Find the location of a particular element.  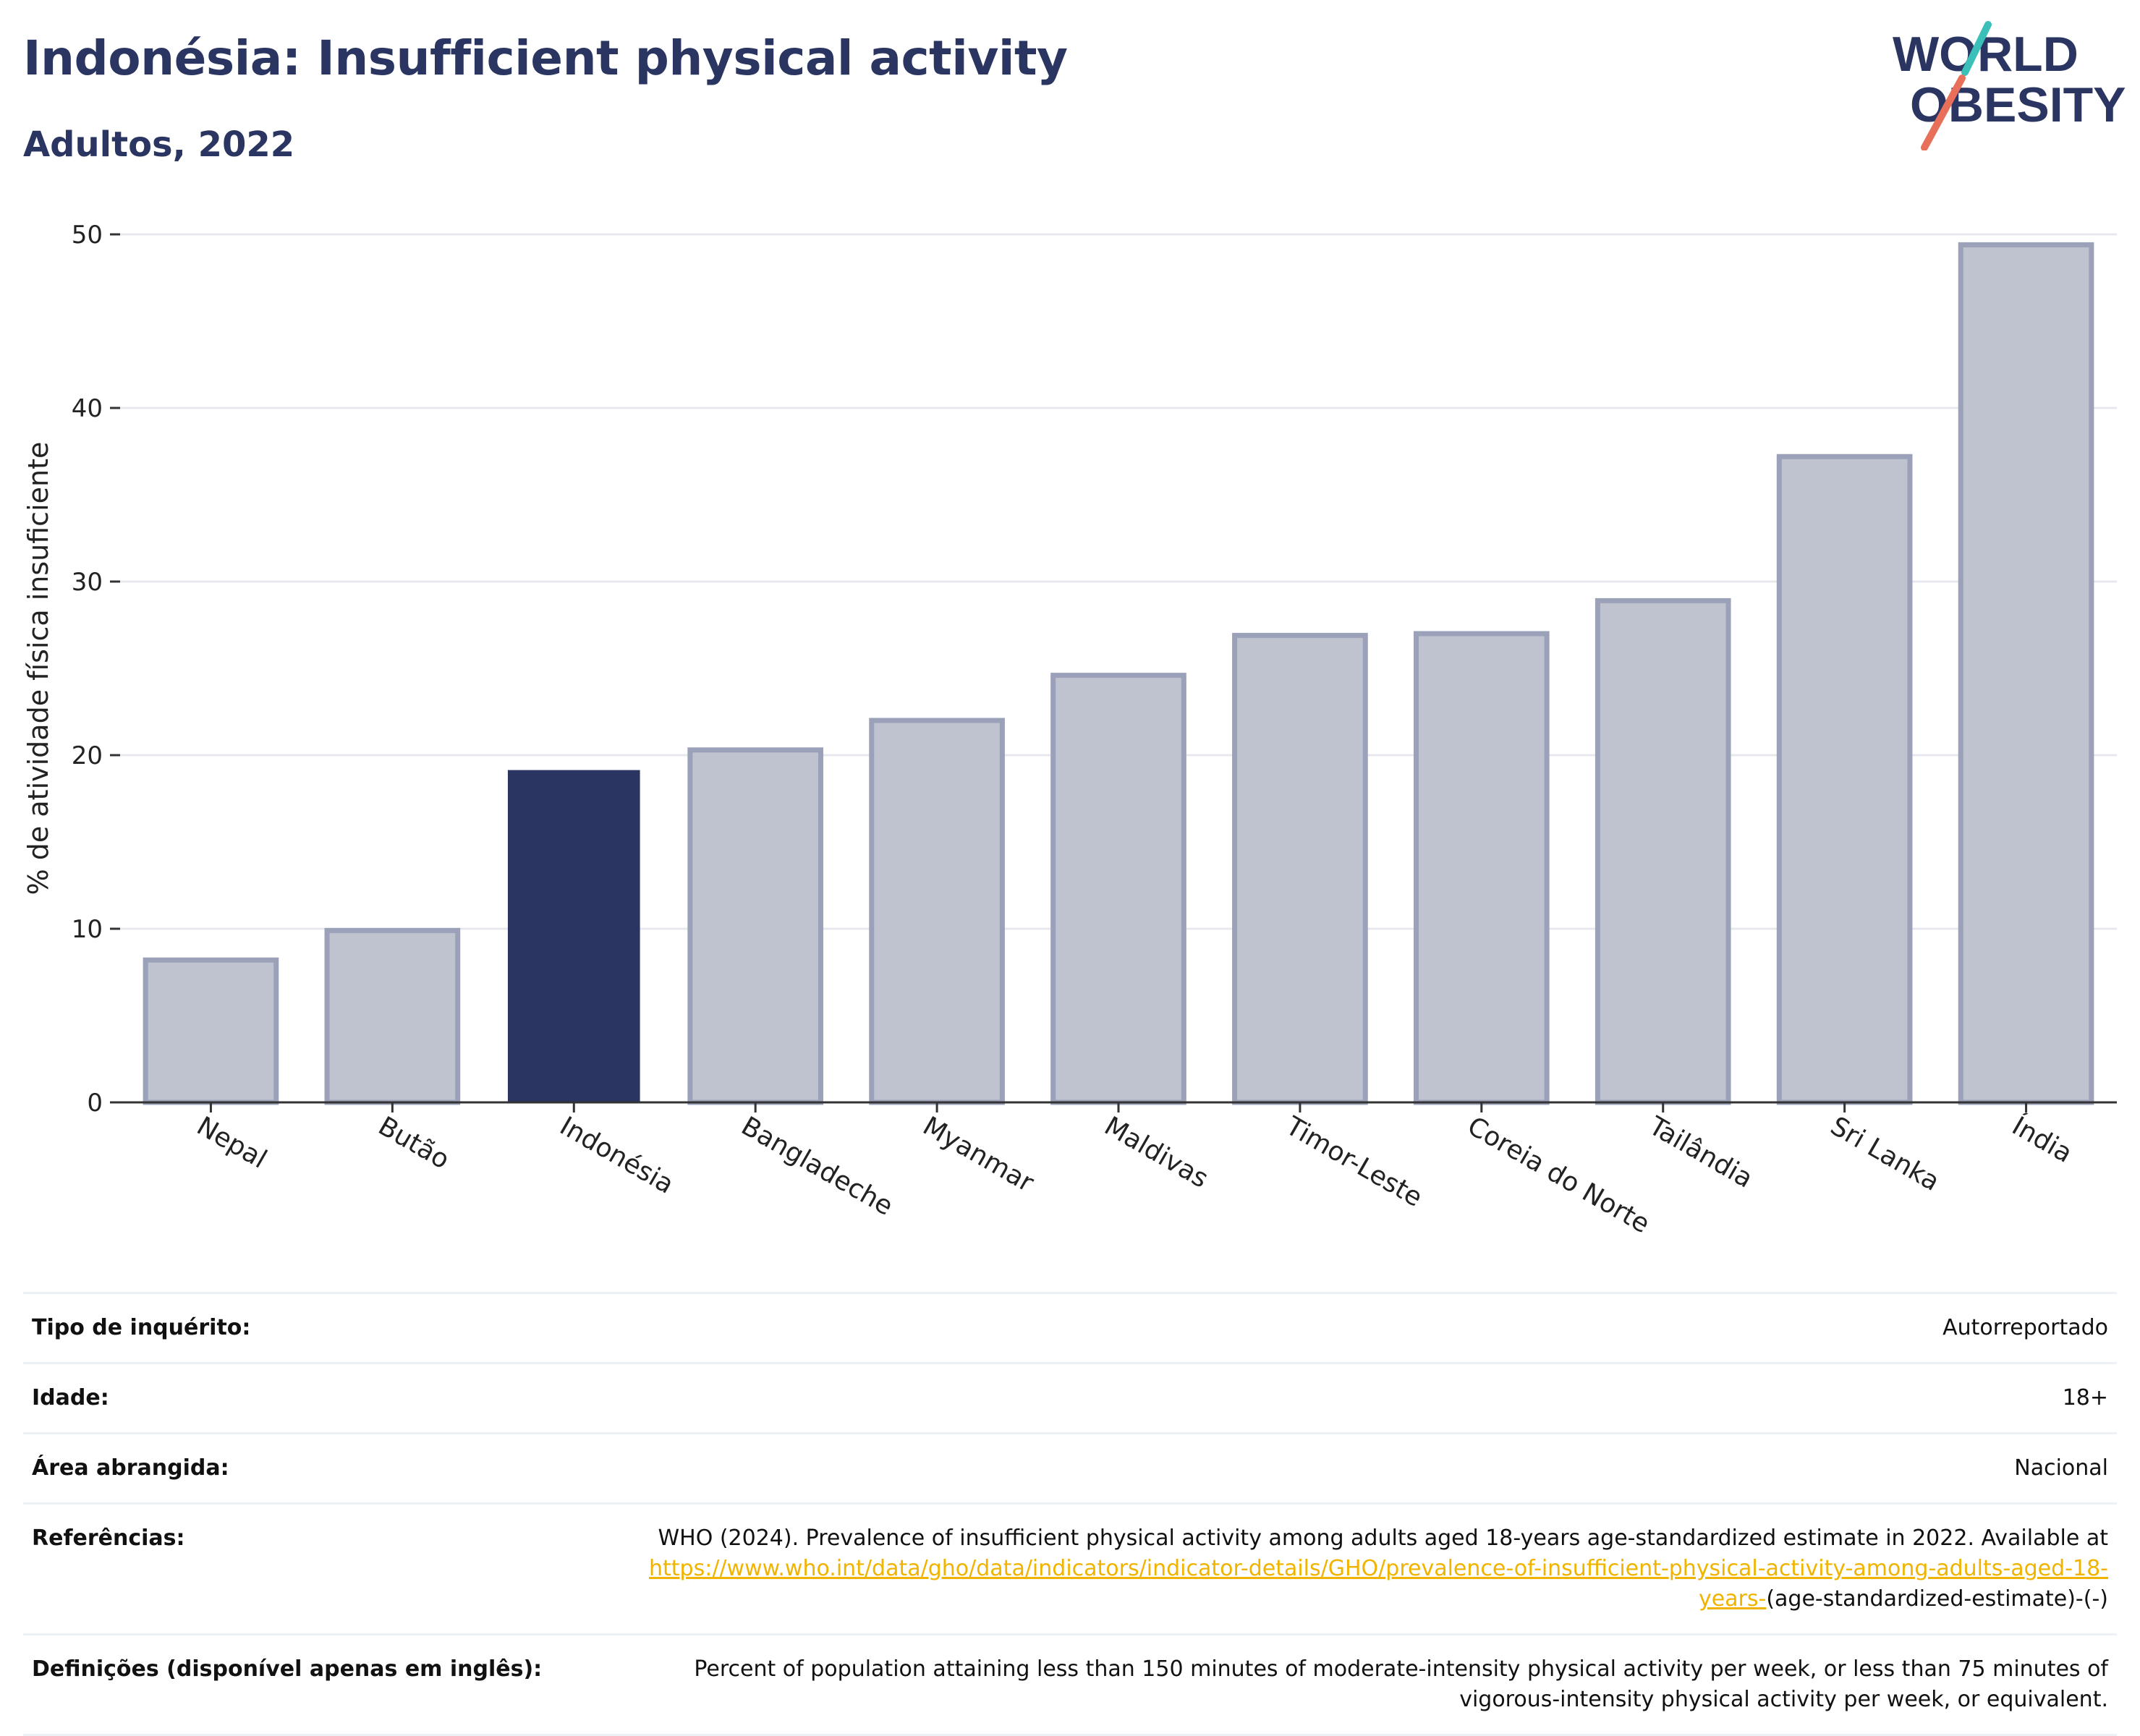

x-tick-label: Indonésia is located at coordinates (617, 1155).